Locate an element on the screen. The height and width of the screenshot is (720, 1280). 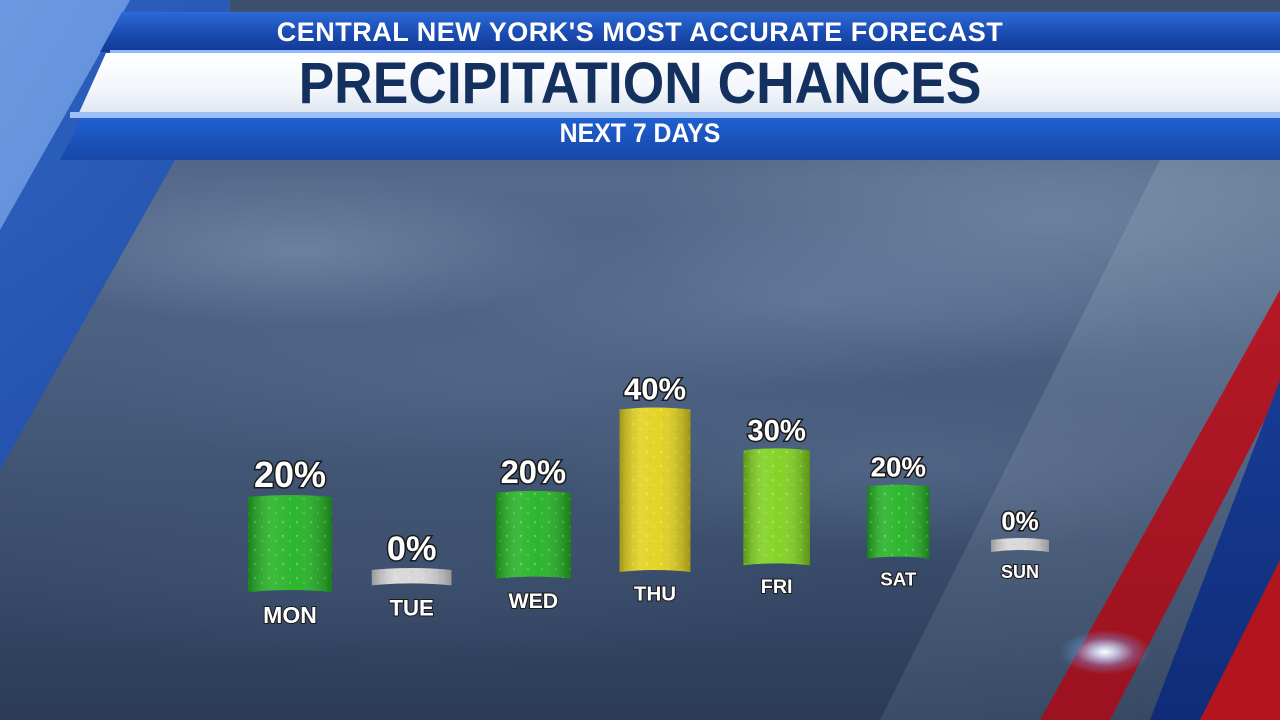
bar-shading-thu is located at coordinates (655, 489).